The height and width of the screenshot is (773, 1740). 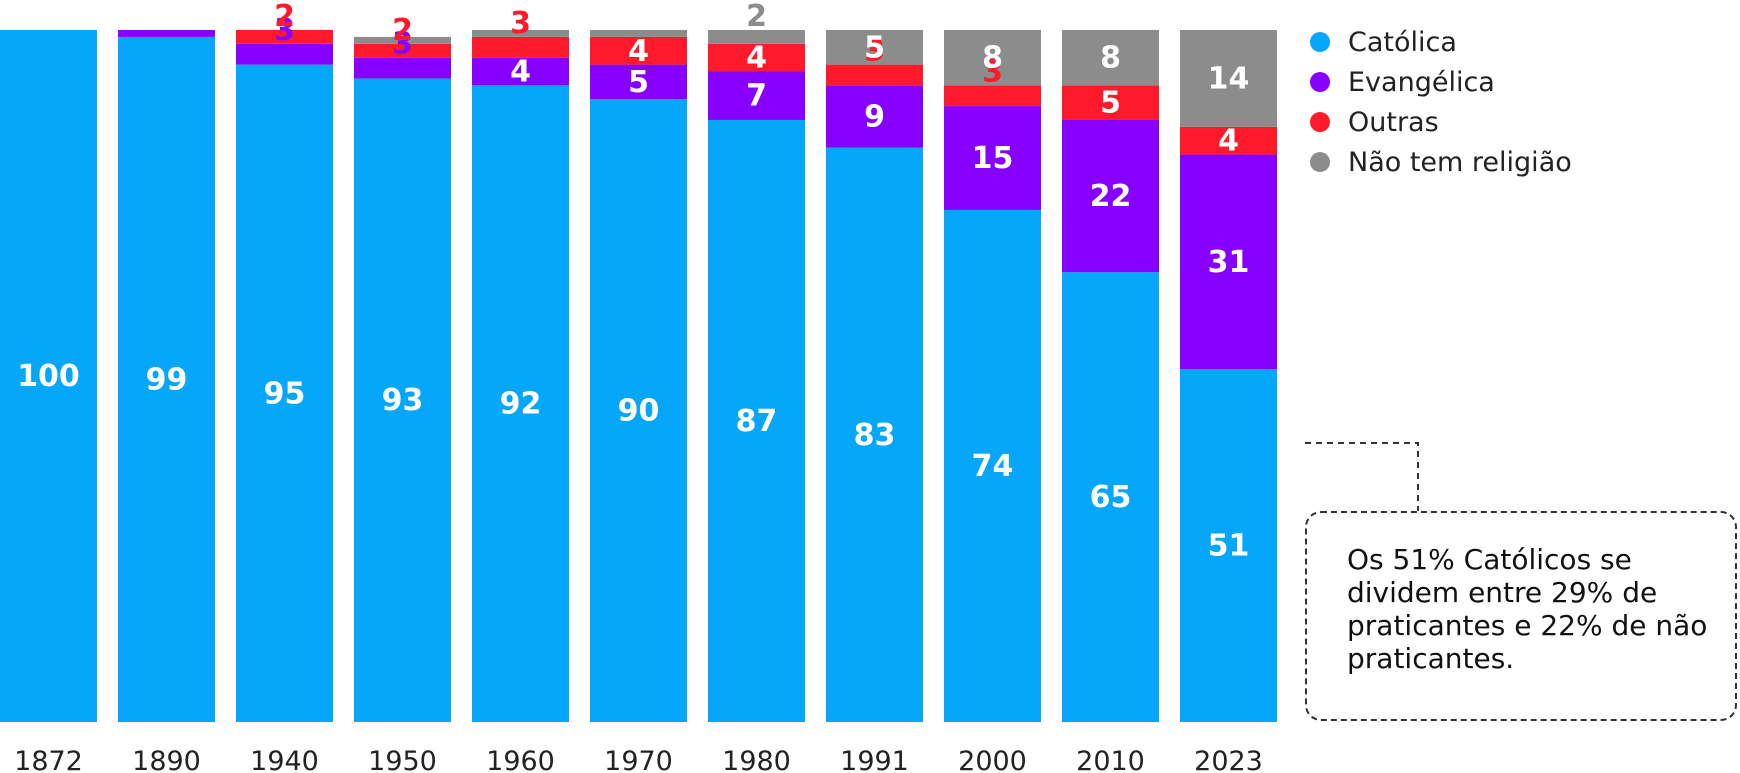 I want to click on data-label: 83, so click(x=875, y=435).